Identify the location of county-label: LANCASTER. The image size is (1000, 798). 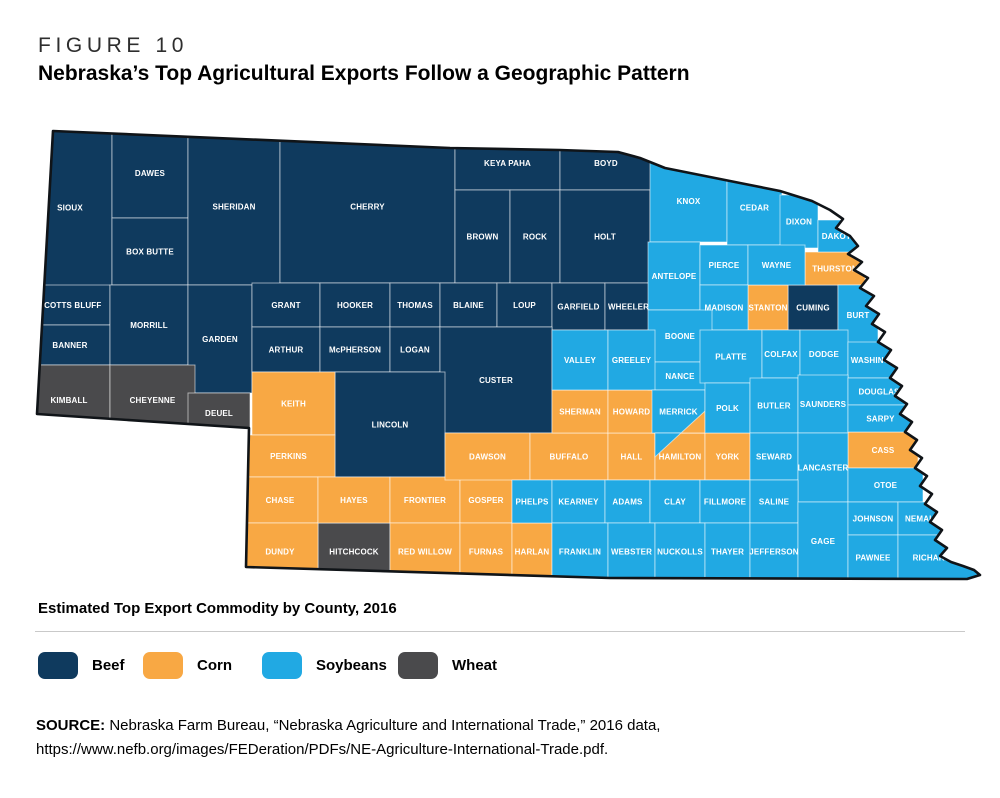
(823, 468).